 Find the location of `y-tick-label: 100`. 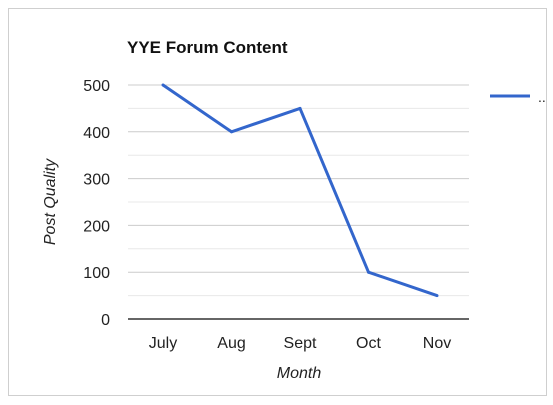

y-tick-label: 100 is located at coordinates (96, 273).